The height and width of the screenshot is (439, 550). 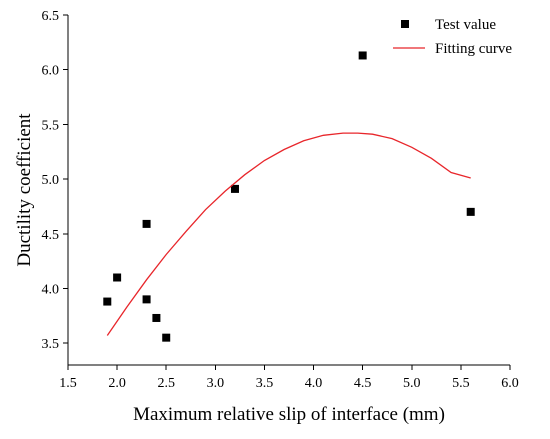 I want to click on legend-label: Test value, so click(x=465, y=25).